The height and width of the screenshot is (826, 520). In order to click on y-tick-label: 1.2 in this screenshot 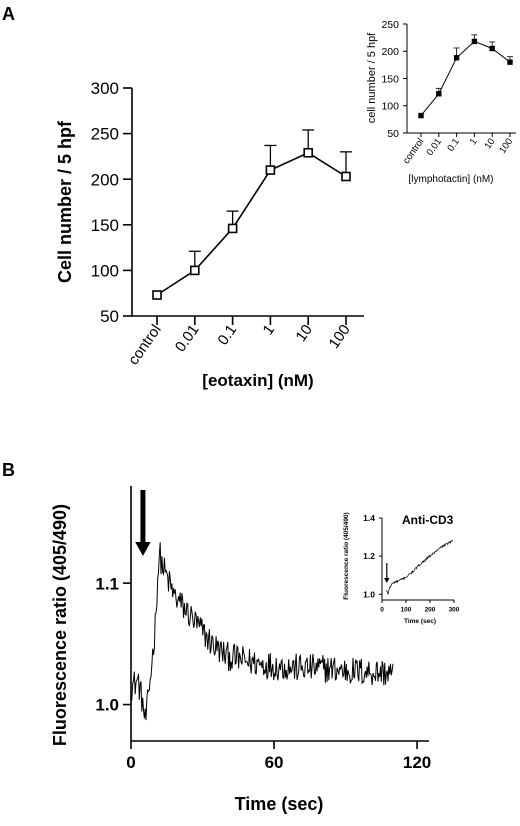, I will do `click(369, 556)`.